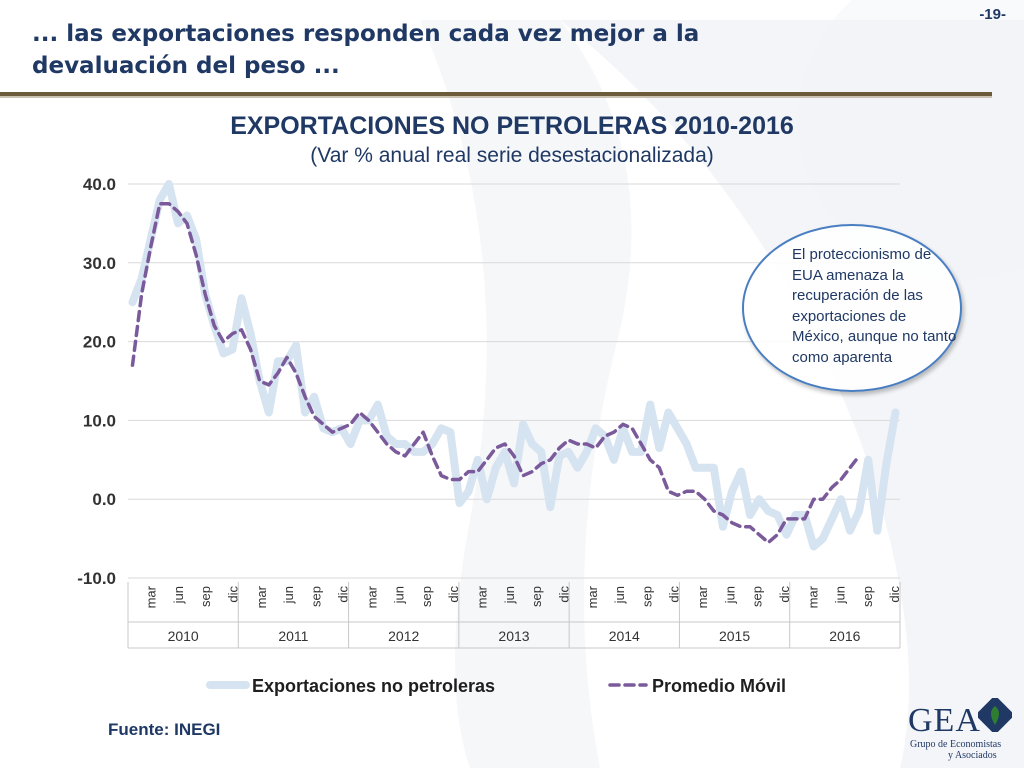  Describe the element at coordinates (183, 636) in the screenshot. I see `x-year-label: 2010` at that location.